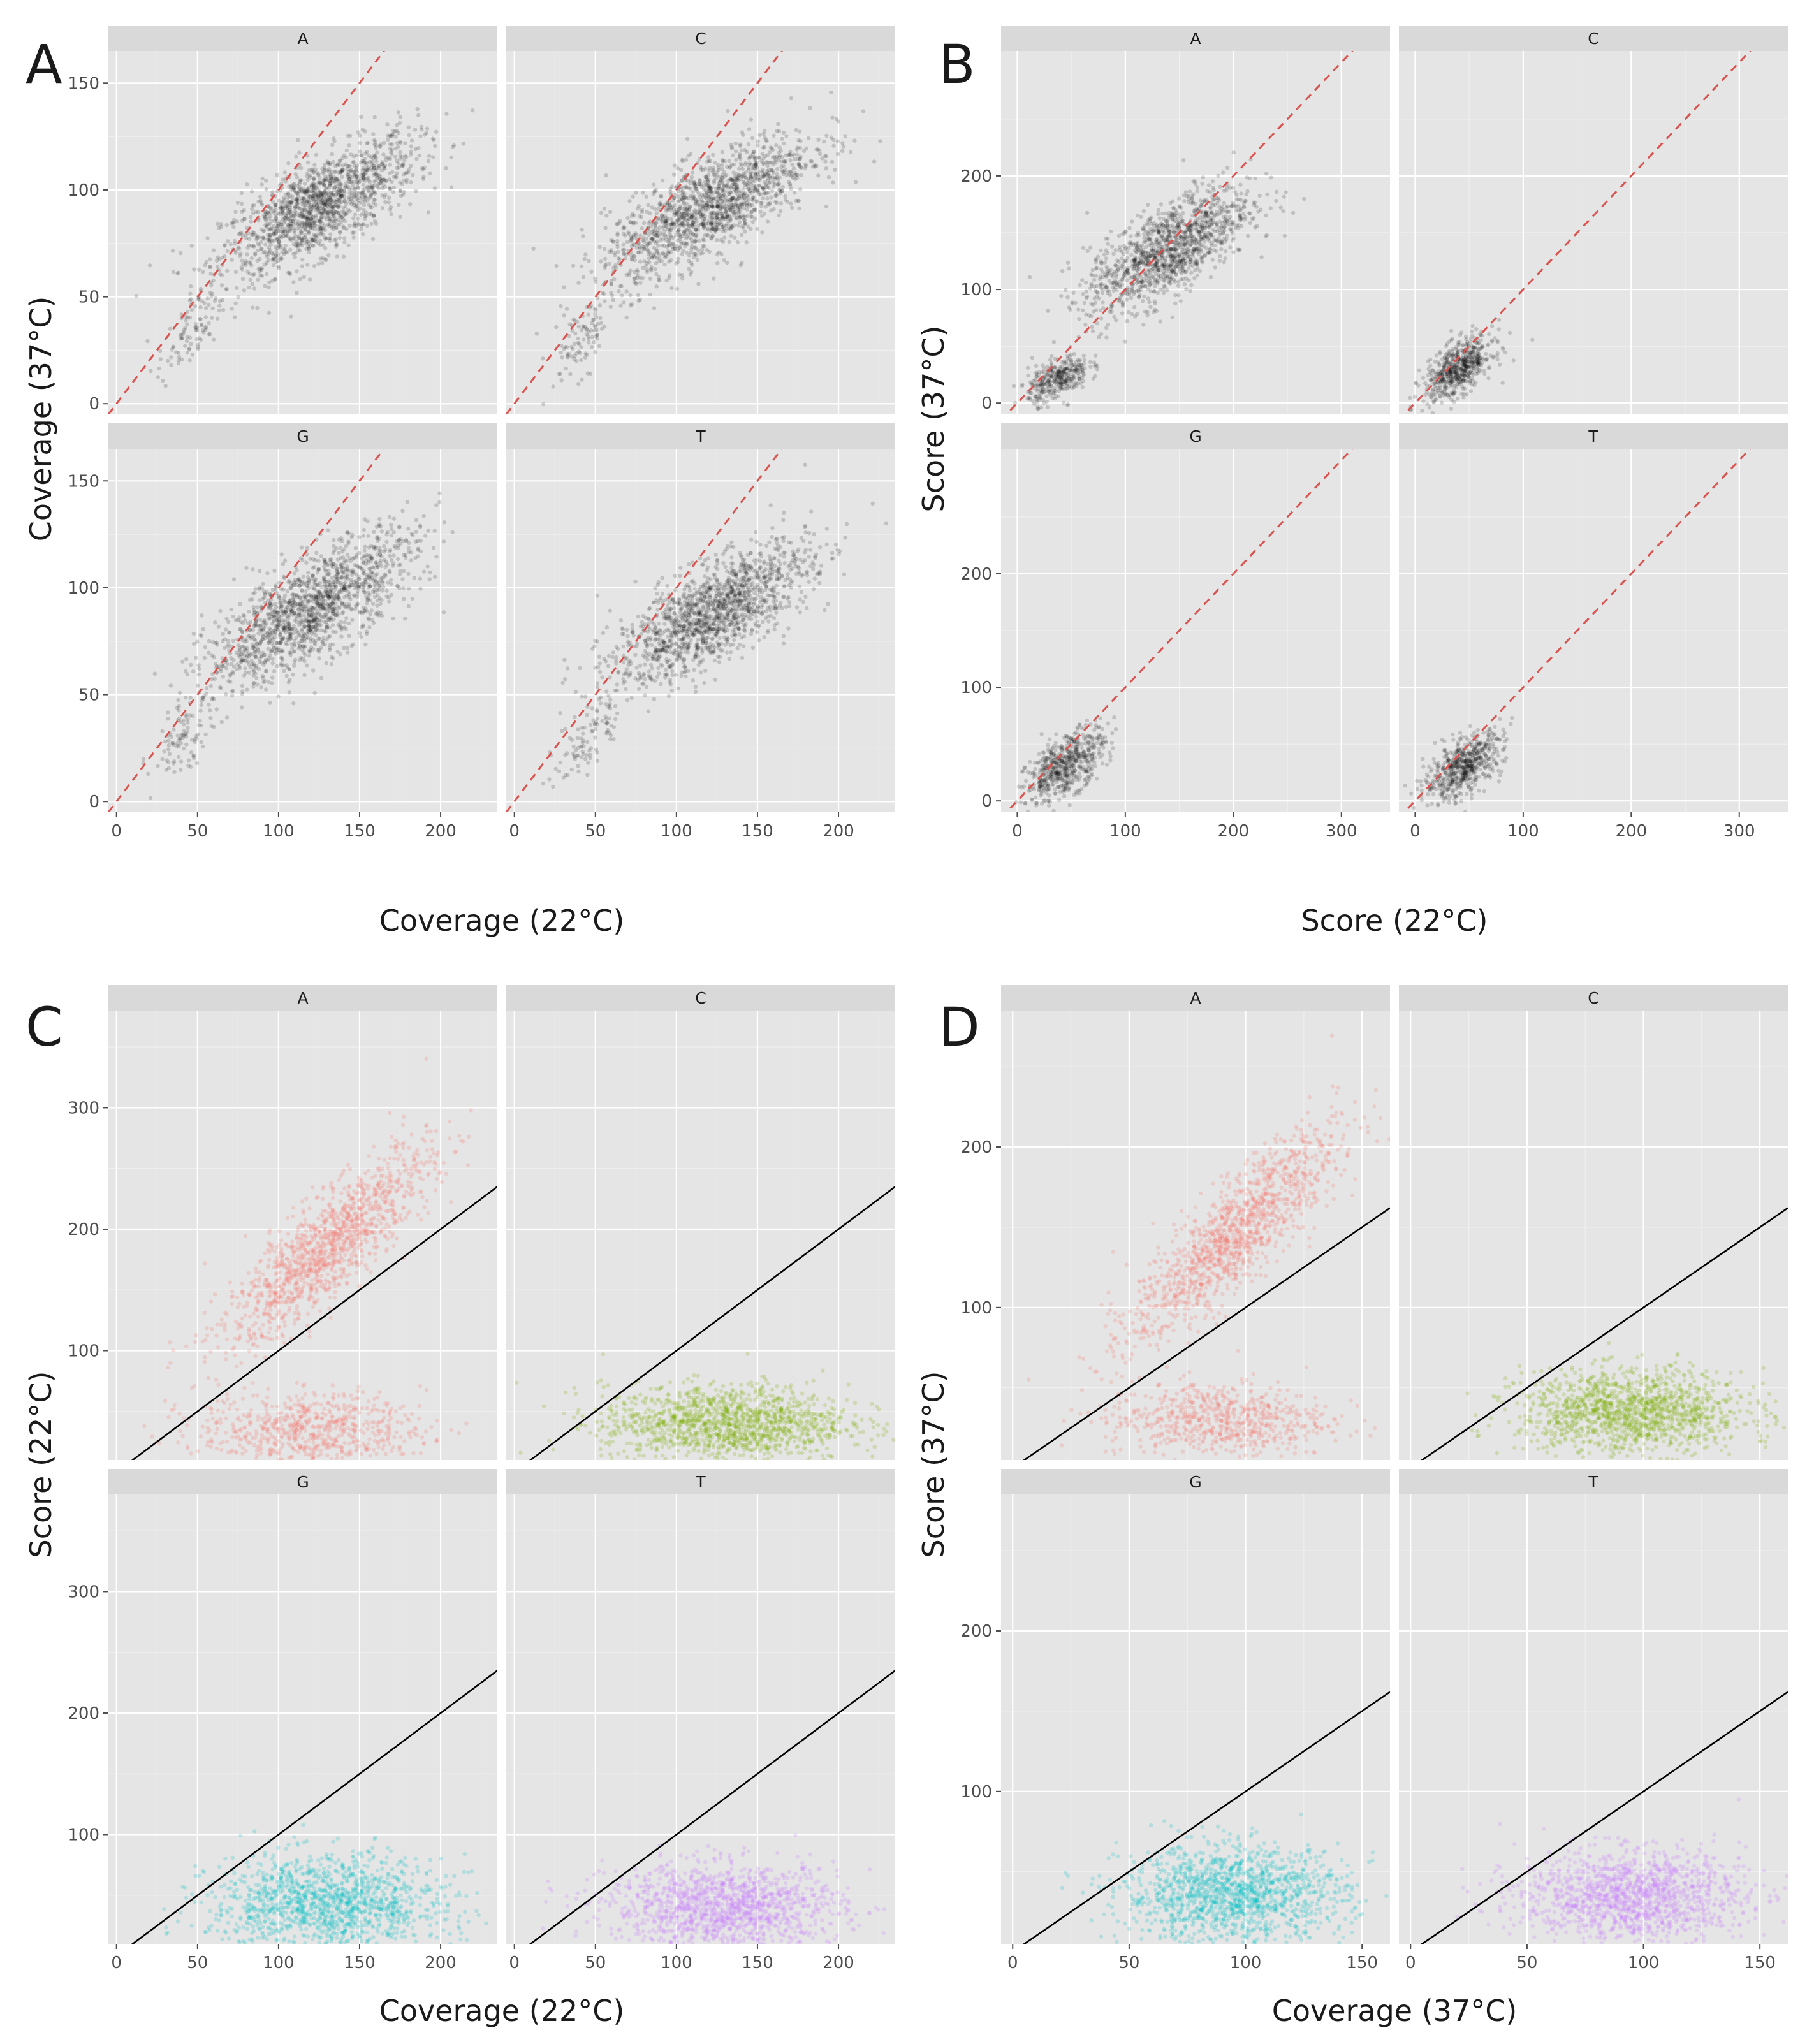 The image size is (1807, 2044). Describe the element at coordinates (83, 482) in the screenshot. I see `y-tick-label: 150` at that location.